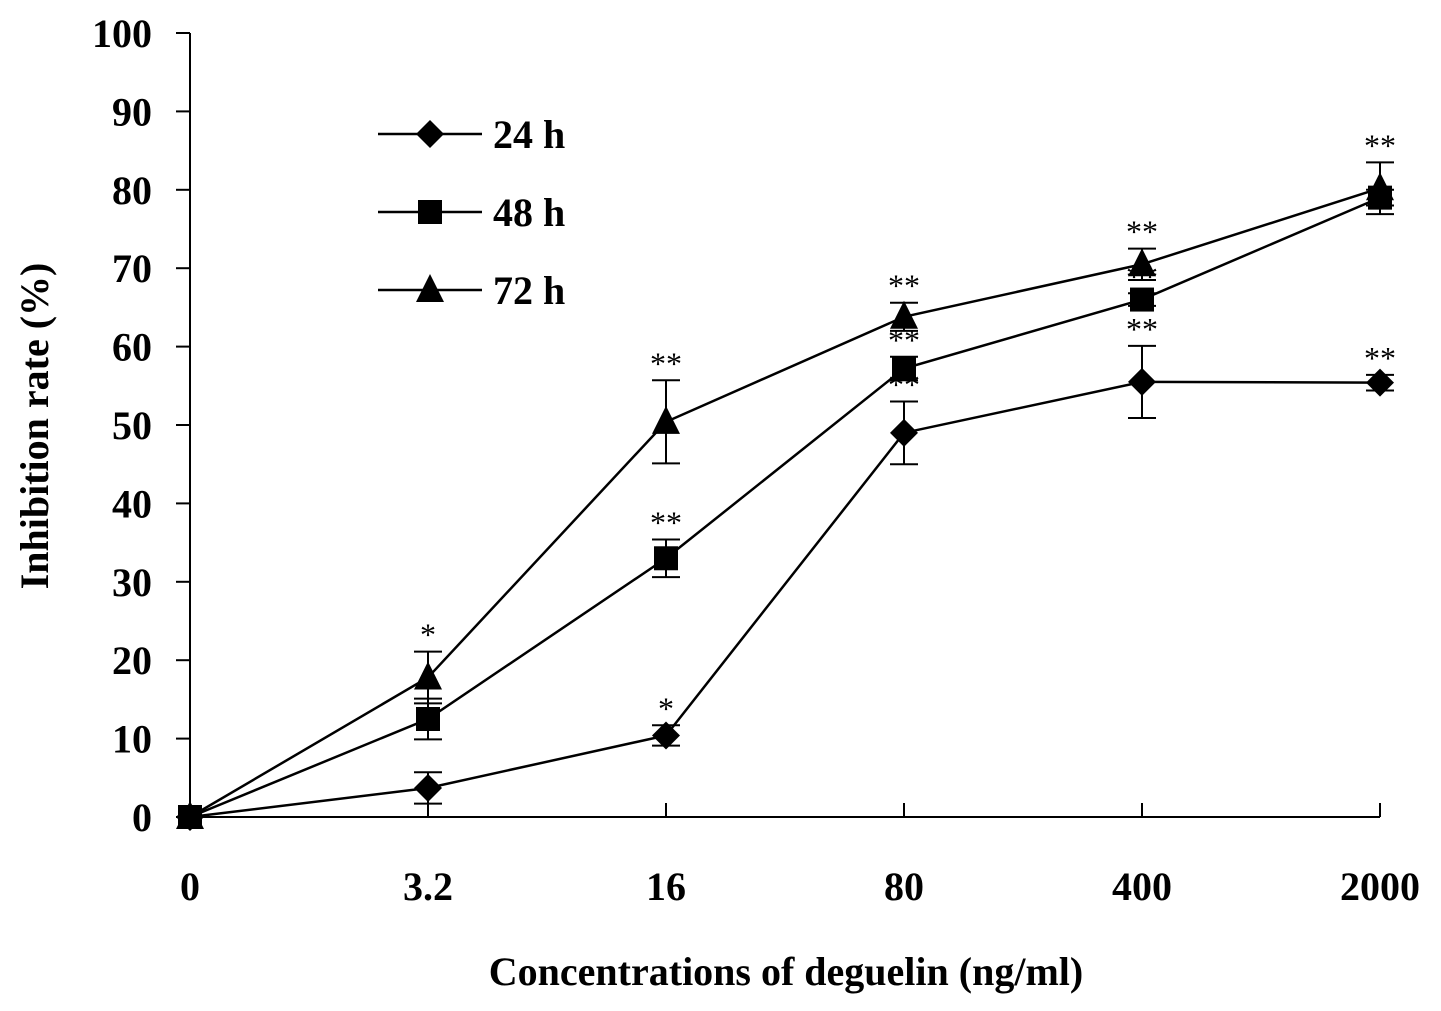 This screenshot has height=1011, width=1441. I want to click on x-tick-label: 16, so click(666, 886).